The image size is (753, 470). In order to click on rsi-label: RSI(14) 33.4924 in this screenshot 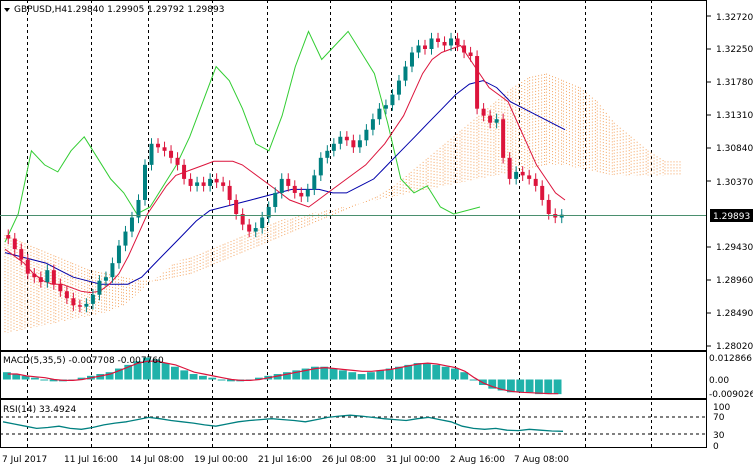, I will do `click(39, 410)`.